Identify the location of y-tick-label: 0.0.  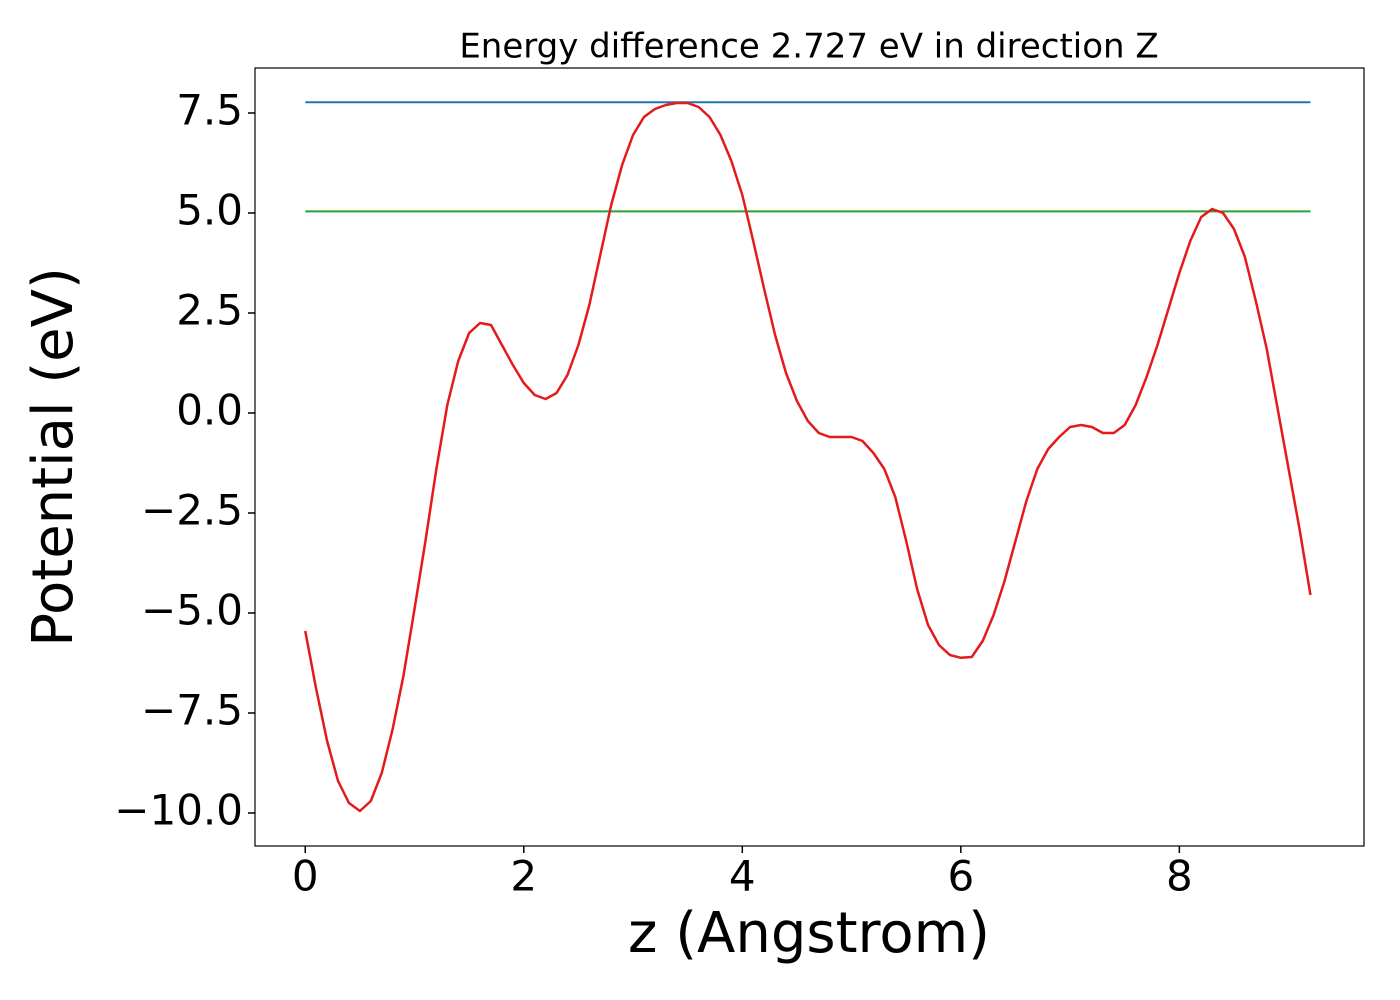
(209, 410).